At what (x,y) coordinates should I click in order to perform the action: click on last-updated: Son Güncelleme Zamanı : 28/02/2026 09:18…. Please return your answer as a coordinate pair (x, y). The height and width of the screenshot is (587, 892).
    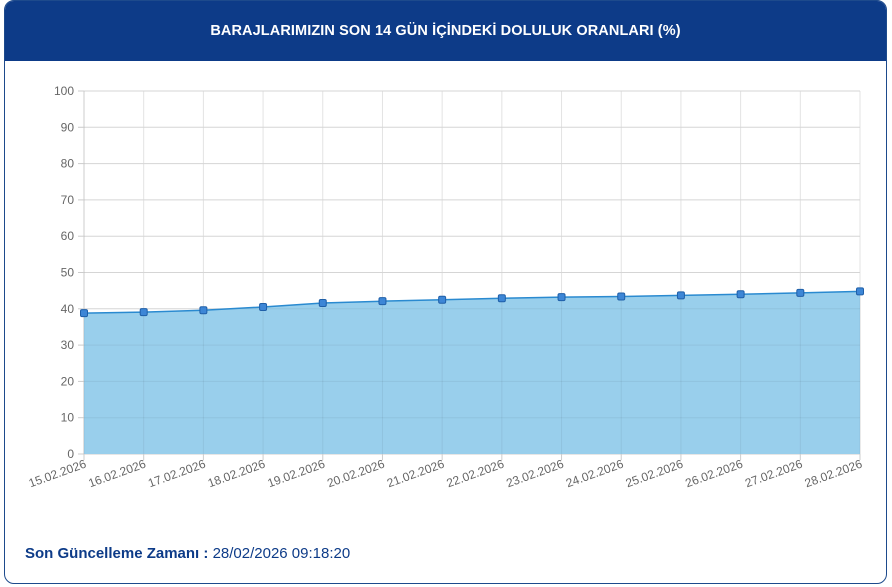
    Looking at the image, I should click on (187, 553).